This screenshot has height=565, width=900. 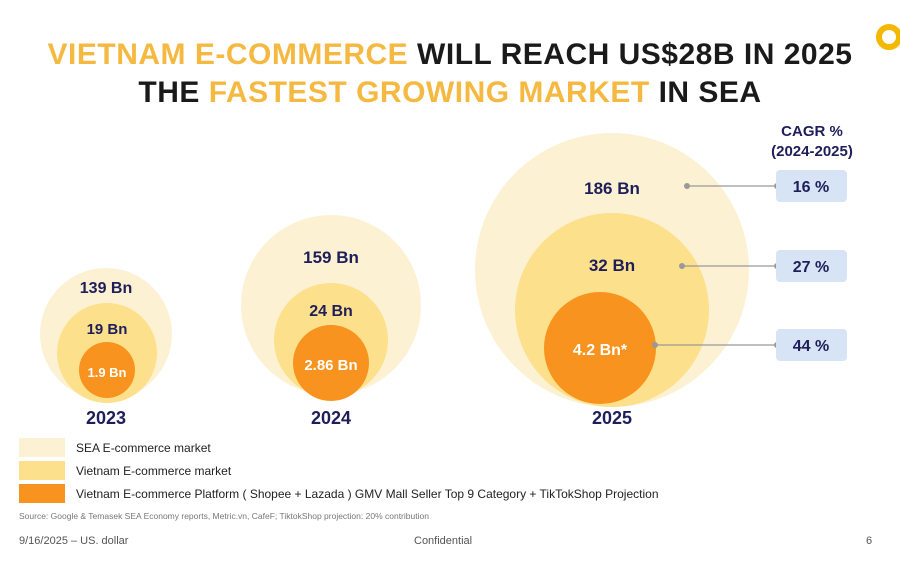 I want to click on legend-swatch-platform, so click(x=42, y=493).